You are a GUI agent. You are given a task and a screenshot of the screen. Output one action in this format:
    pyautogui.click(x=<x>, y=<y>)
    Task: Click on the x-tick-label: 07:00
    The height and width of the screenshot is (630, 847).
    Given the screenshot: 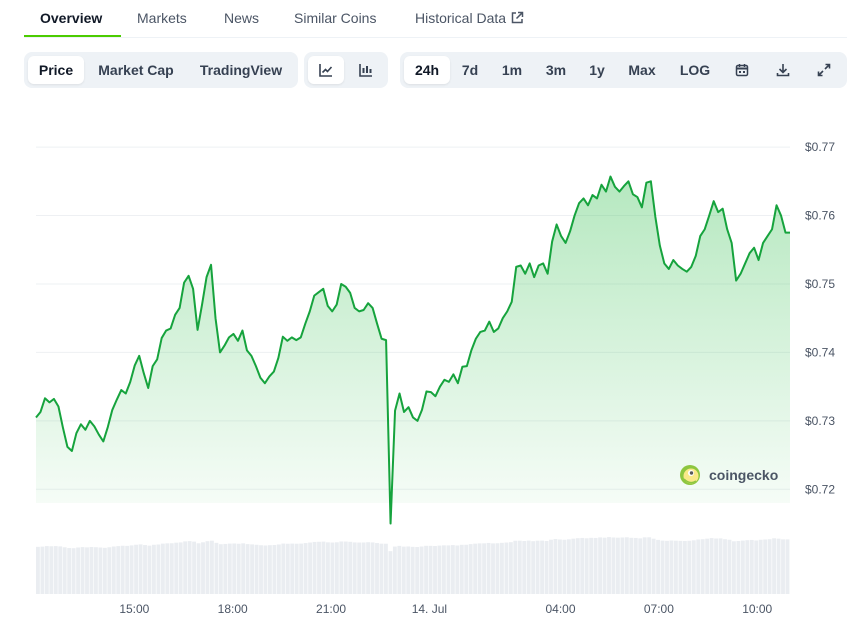 What is the action you would take?
    pyautogui.click(x=659, y=609)
    